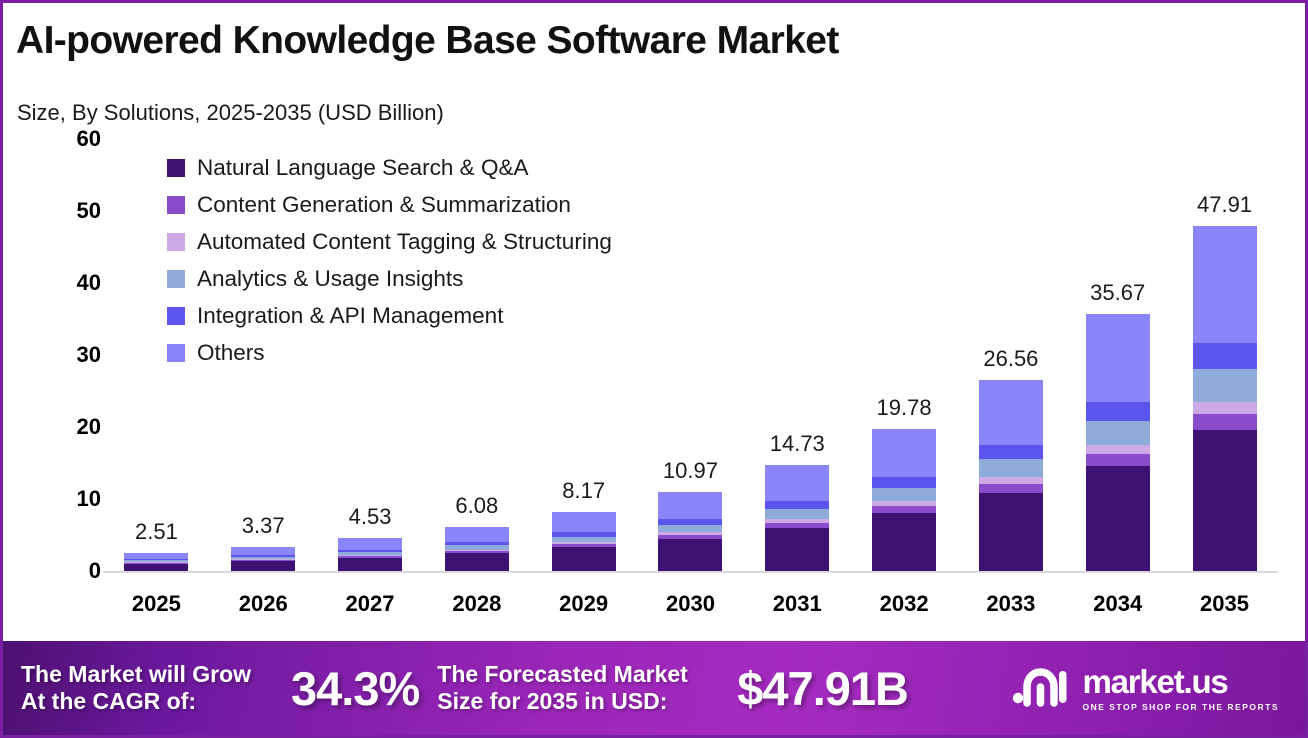 Image resolution: width=1308 pixels, height=738 pixels. What do you see at coordinates (156, 355) in the screenshot?
I see `bar-column: 2.51` at bounding box center [156, 355].